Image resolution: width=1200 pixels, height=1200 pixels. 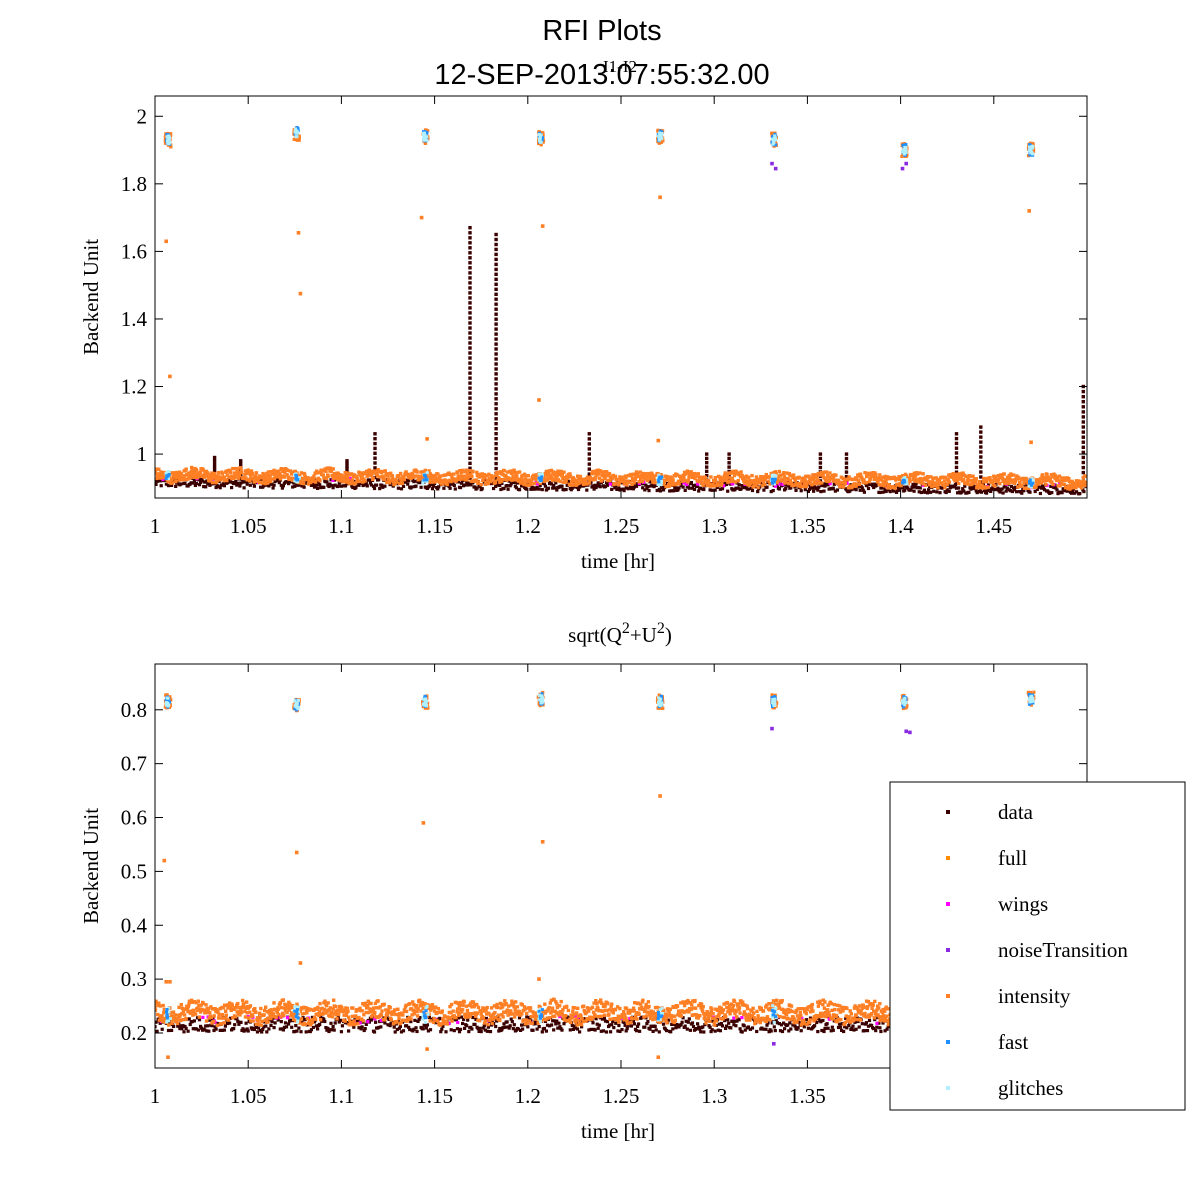 What do you see at coordinates (300, 293) in the screenshot?
I see `intensity-outlier` at bounding box center [300, 293].